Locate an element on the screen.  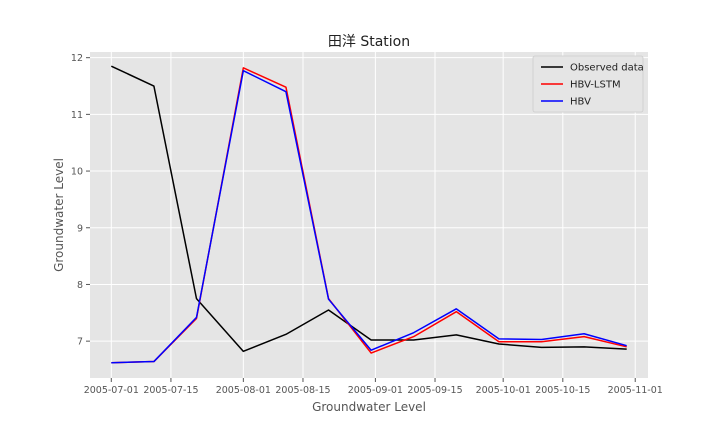
legend-box is located at coordinates (588, 84).